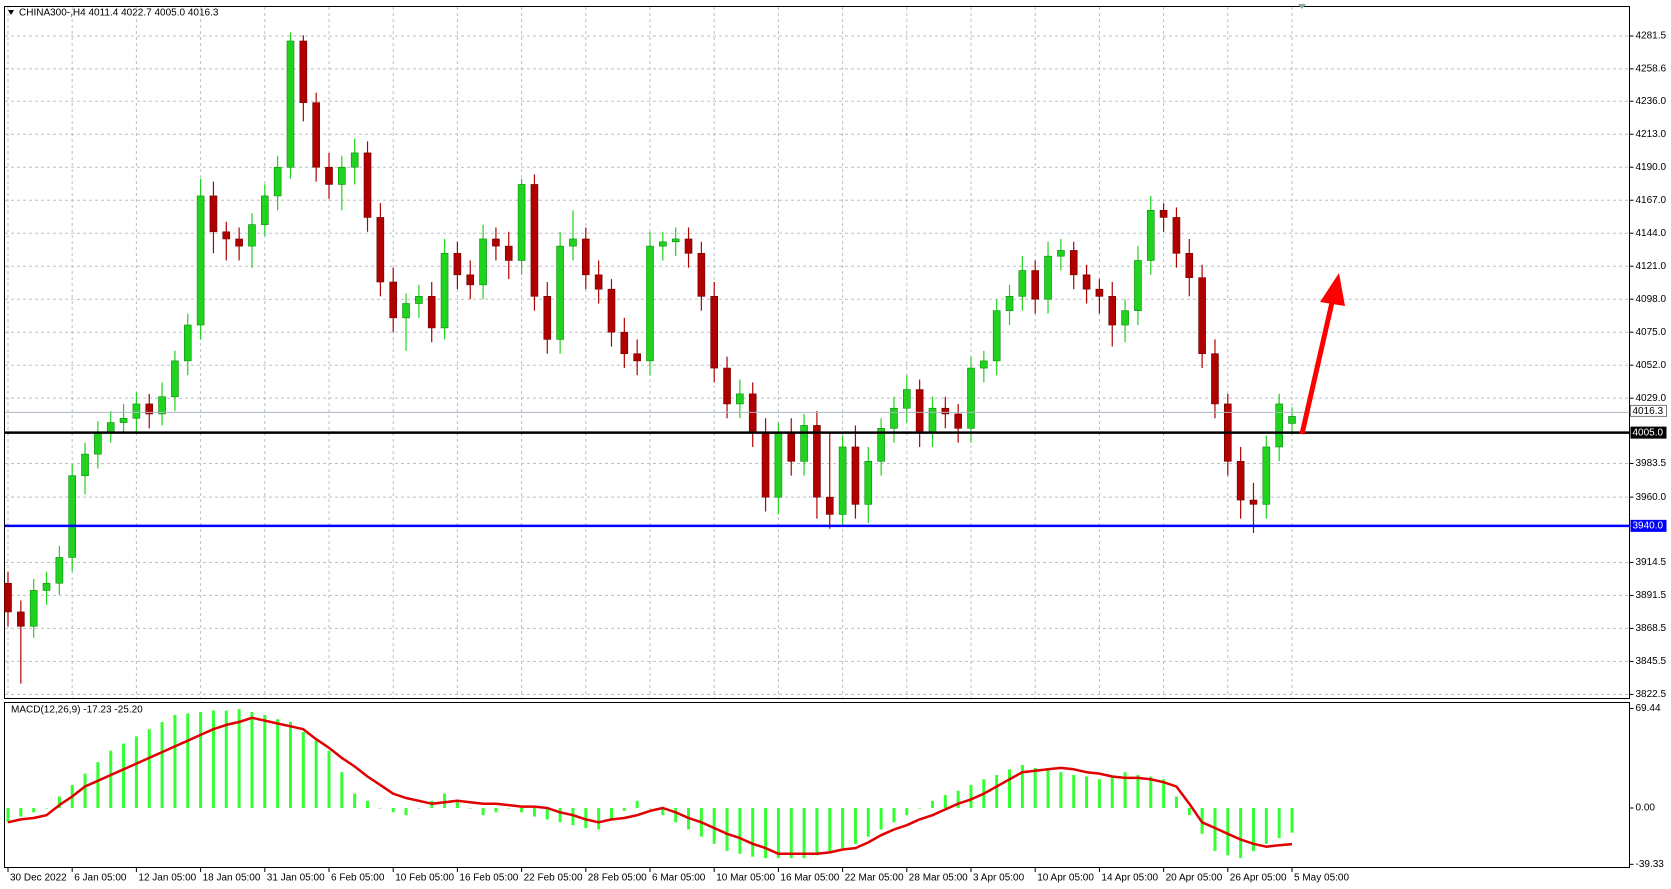 Image resolution: width=1671 pixels, height=889 pixels. Describe the element at coordinates (1651, 694) in the screenshot. I see `y-tick-label: 3822.5` at that location.